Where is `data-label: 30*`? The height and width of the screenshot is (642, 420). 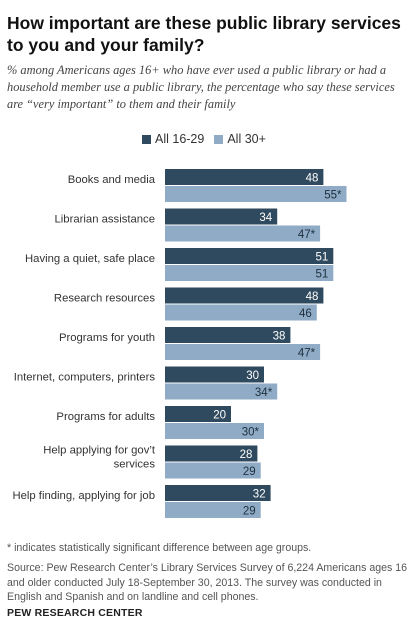 data-label: 30* is located at coordinates (251, 433).